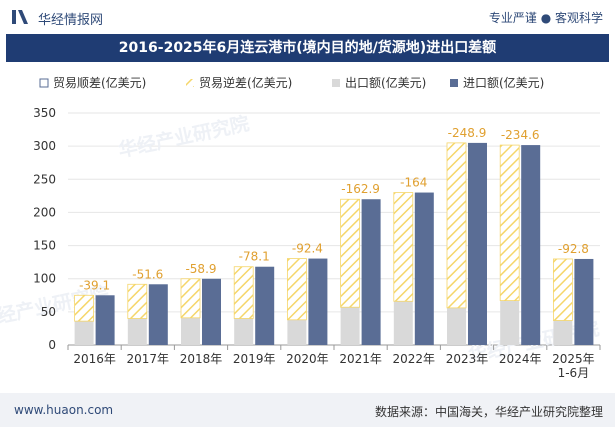 The image size is (615, 427). I want to click on data-label: -39.1, so click(94, 285).